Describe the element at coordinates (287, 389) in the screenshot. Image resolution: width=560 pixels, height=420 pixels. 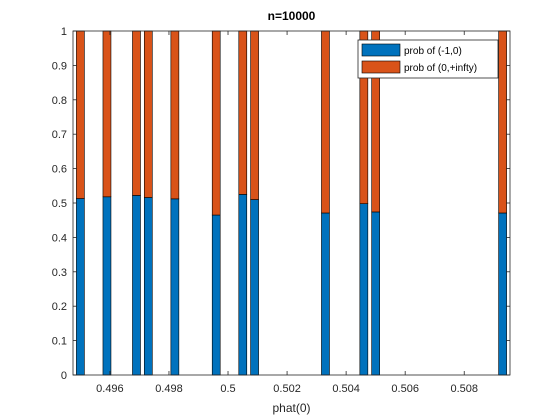
I see `x-tick-label: 0.502` at that location.